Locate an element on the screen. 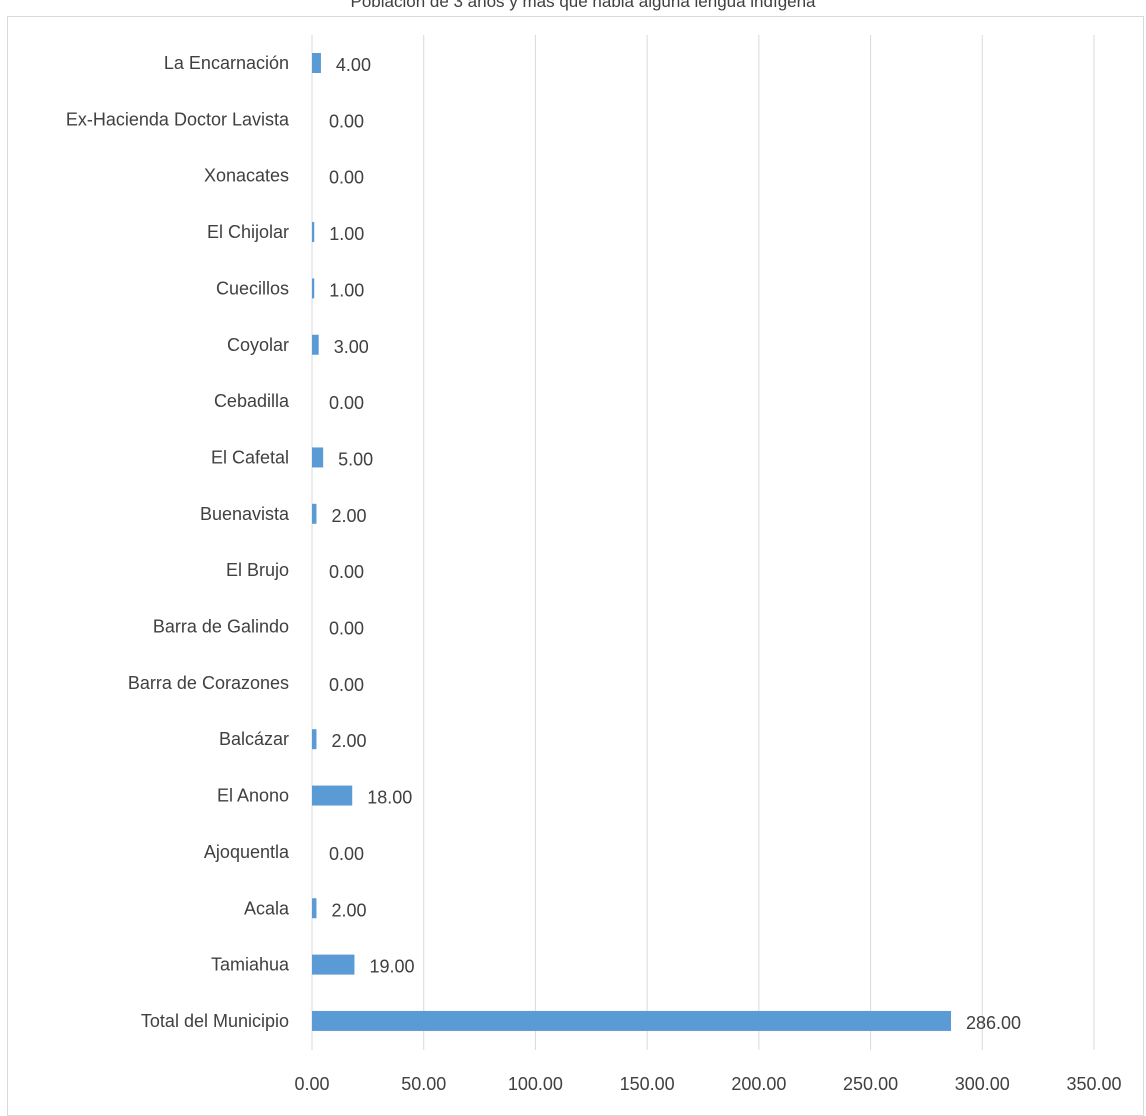 The image size is (1146, 1116). x-tick-label: 200.00 is located at coordinates (758, 1084).